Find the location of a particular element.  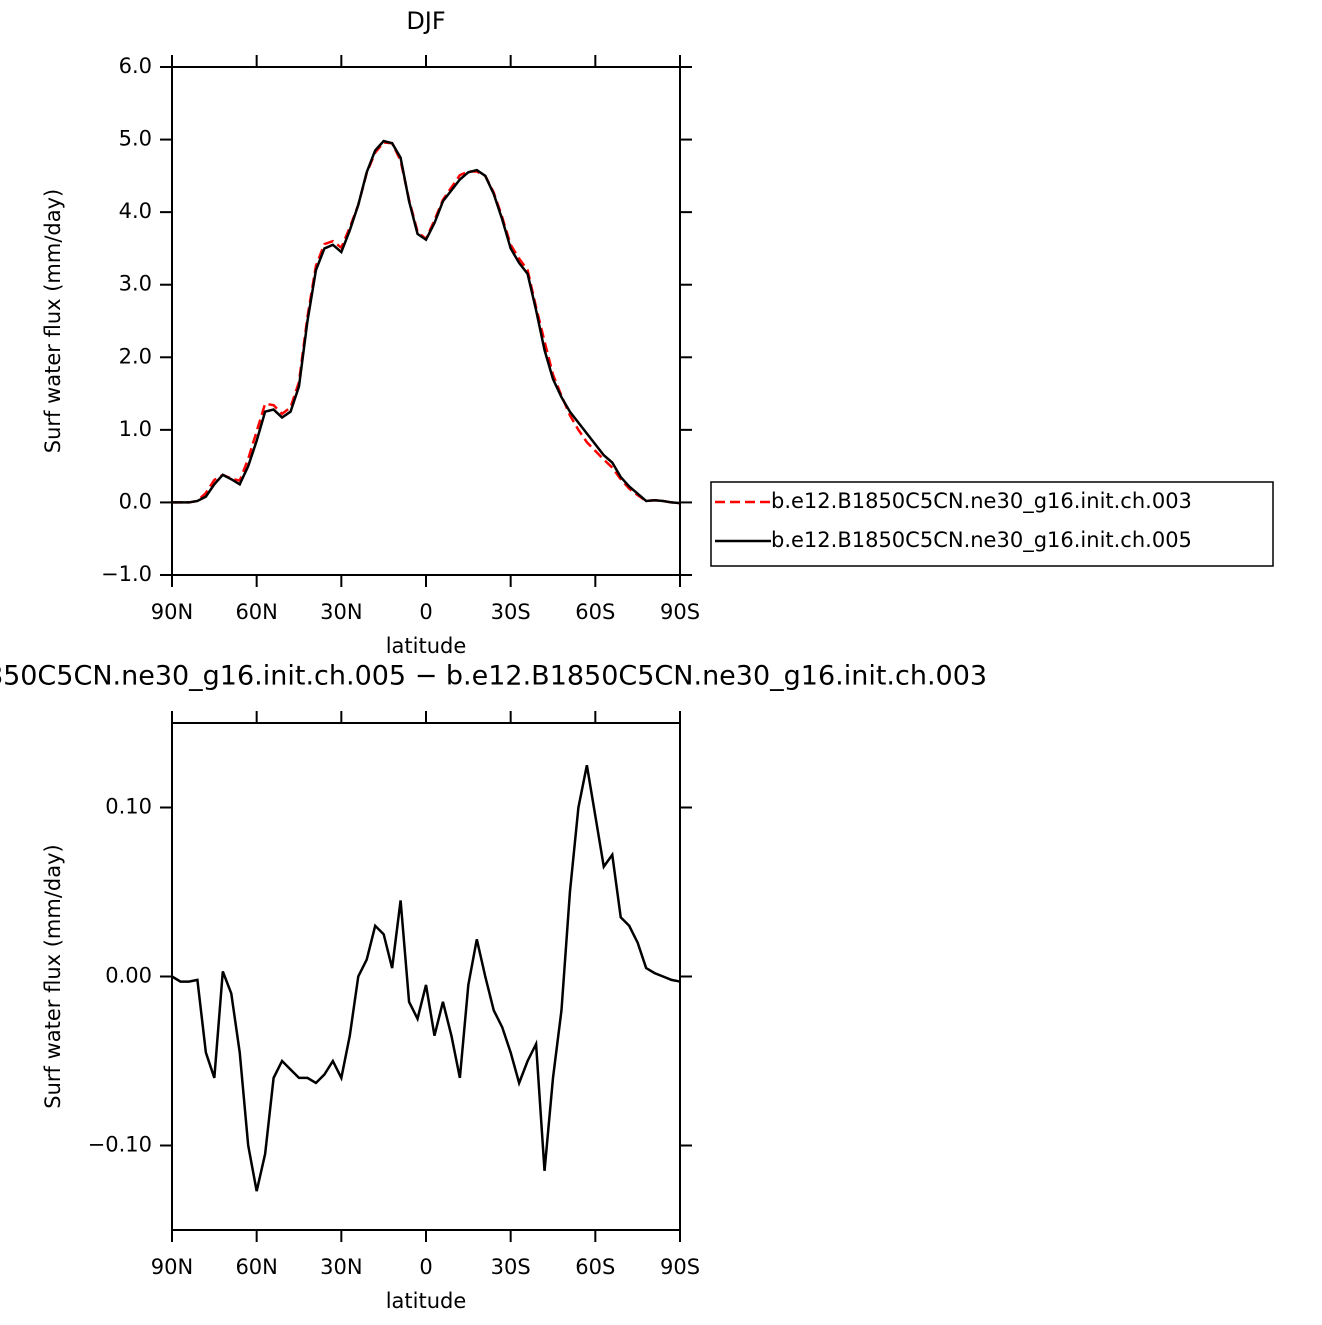

legend-box is located at coordinates (992, 524).